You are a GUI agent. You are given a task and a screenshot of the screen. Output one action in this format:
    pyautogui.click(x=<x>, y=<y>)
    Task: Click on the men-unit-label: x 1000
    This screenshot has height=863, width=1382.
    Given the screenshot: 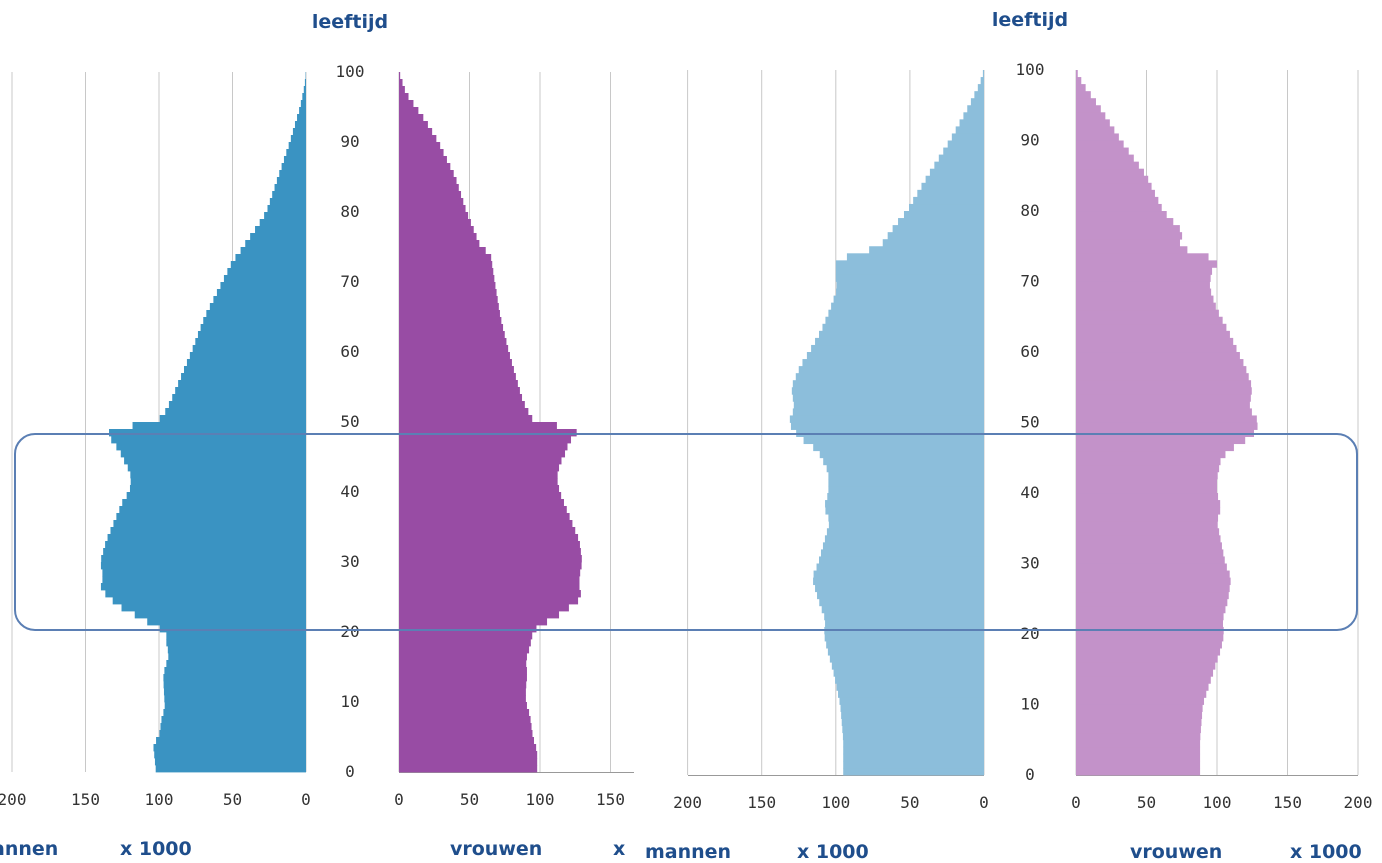 What is the action you would take?
    pyautogui.click(x=156, y=849)
    